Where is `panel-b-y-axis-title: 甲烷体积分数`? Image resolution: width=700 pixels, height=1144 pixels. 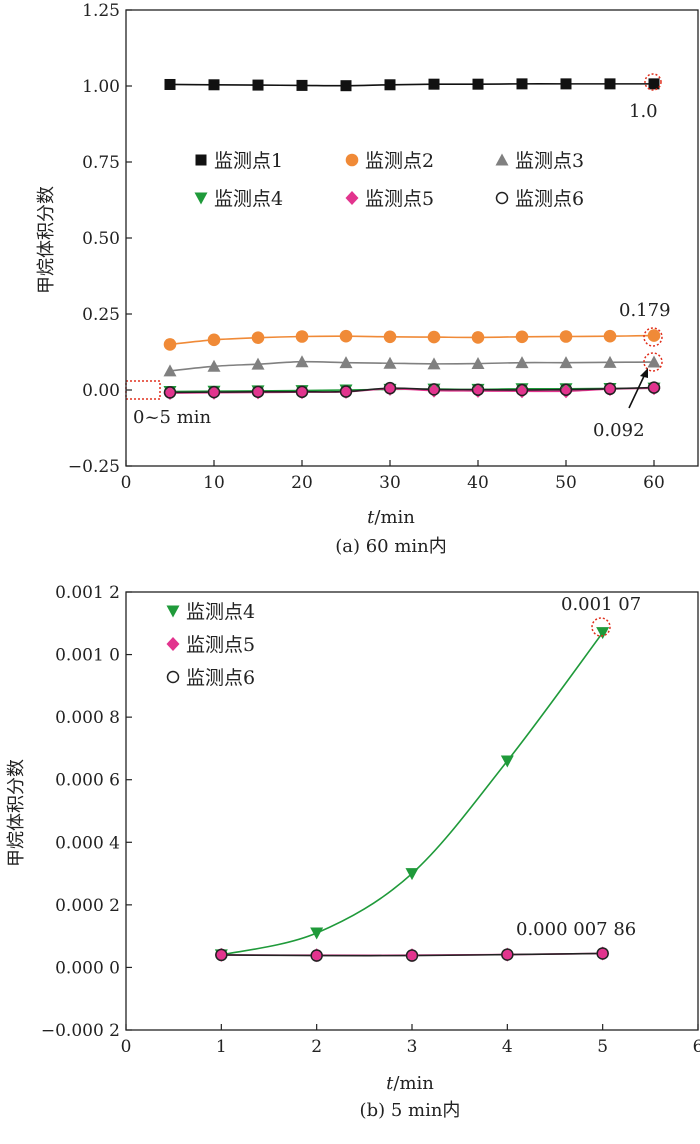 panel-b-y-axis-title: 甲烷体积分数 is located at coordinates (16, 813).